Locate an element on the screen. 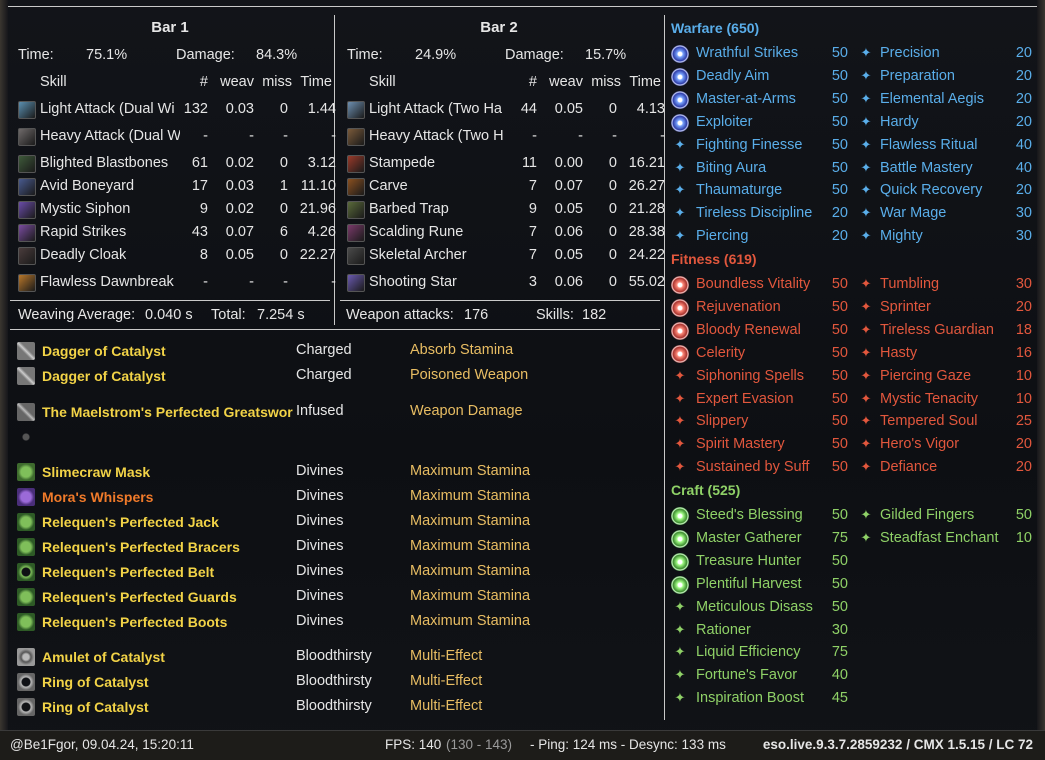 This screenshot has width=1045, height=760. bar2-col-weav: weav is located at coordinates (566, 82).